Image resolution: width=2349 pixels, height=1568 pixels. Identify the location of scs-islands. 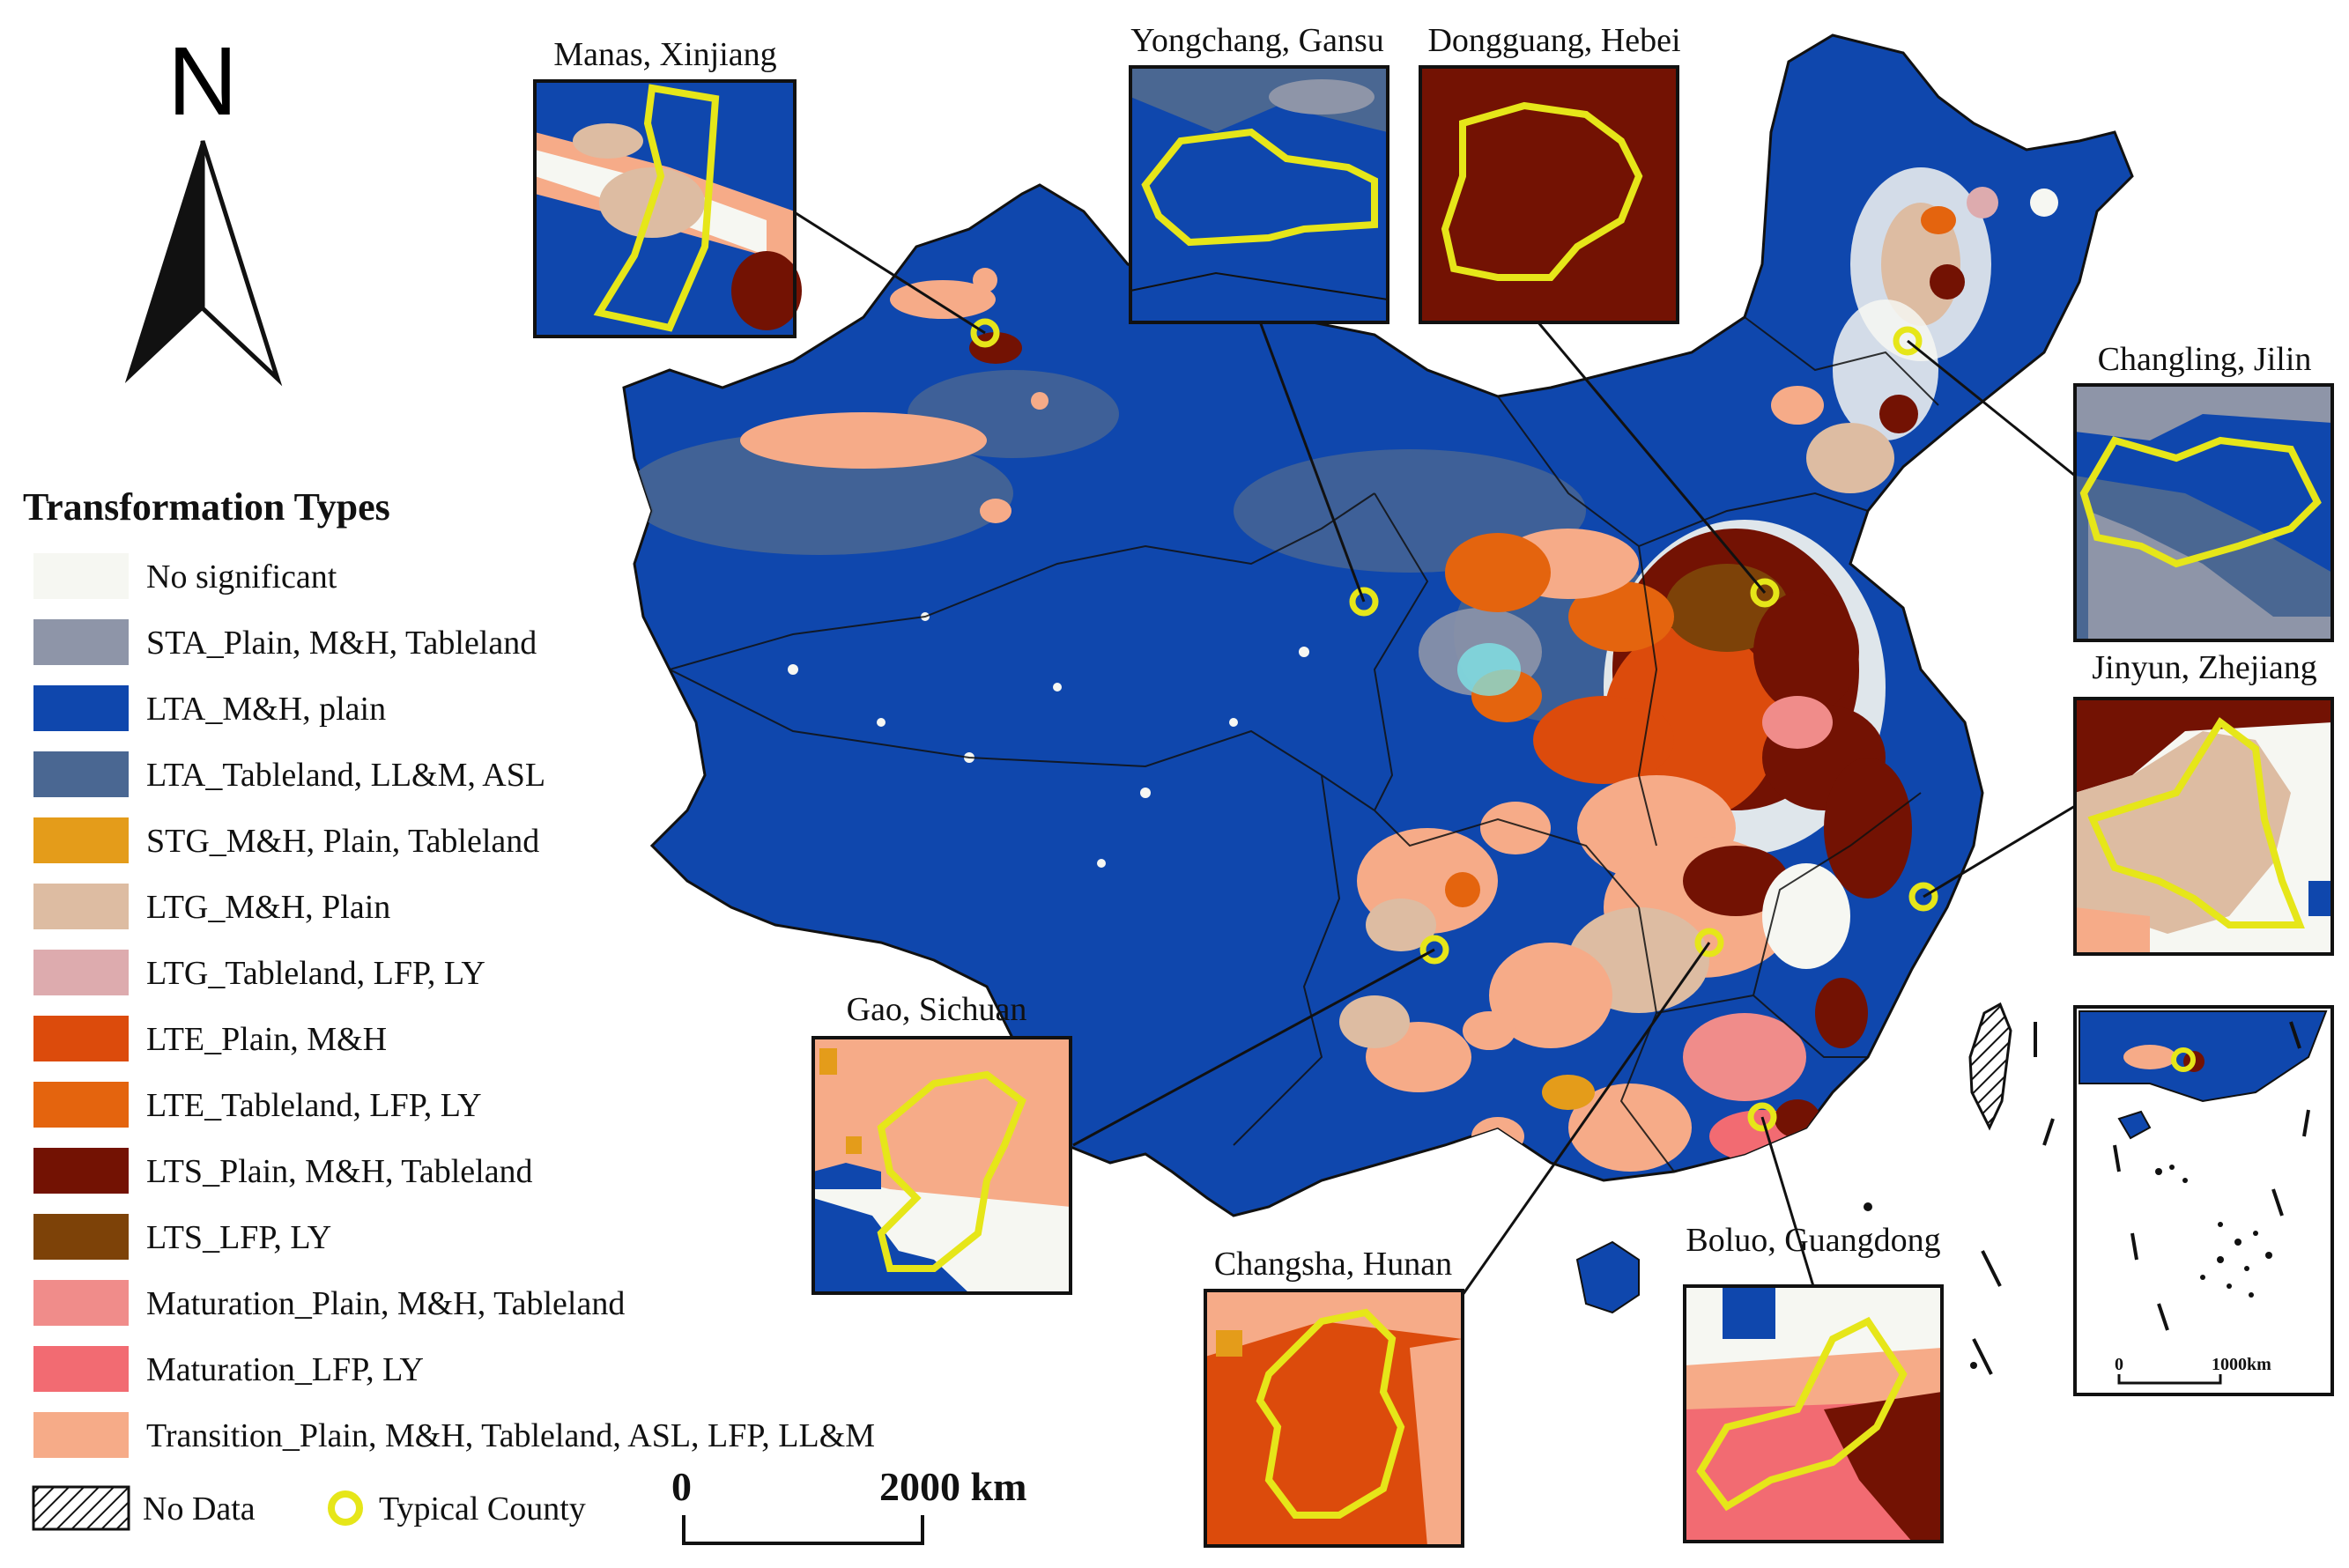
(2213, 1231).